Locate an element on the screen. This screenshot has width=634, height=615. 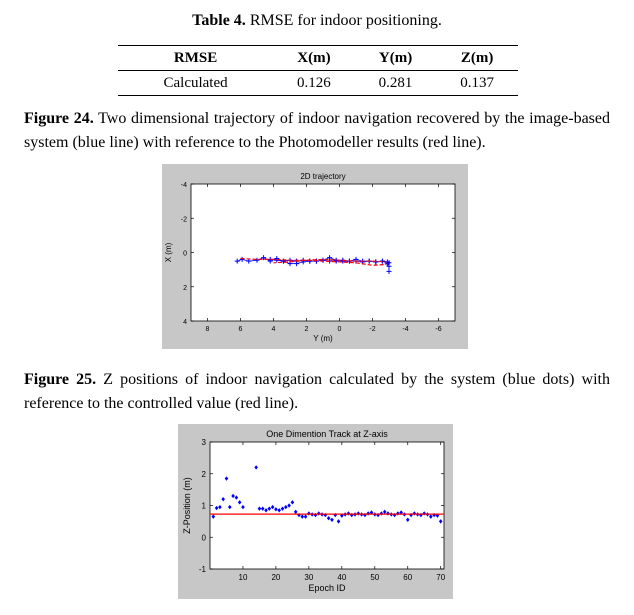
table-header-cell: RMSE is located at coordinates (195, 57).